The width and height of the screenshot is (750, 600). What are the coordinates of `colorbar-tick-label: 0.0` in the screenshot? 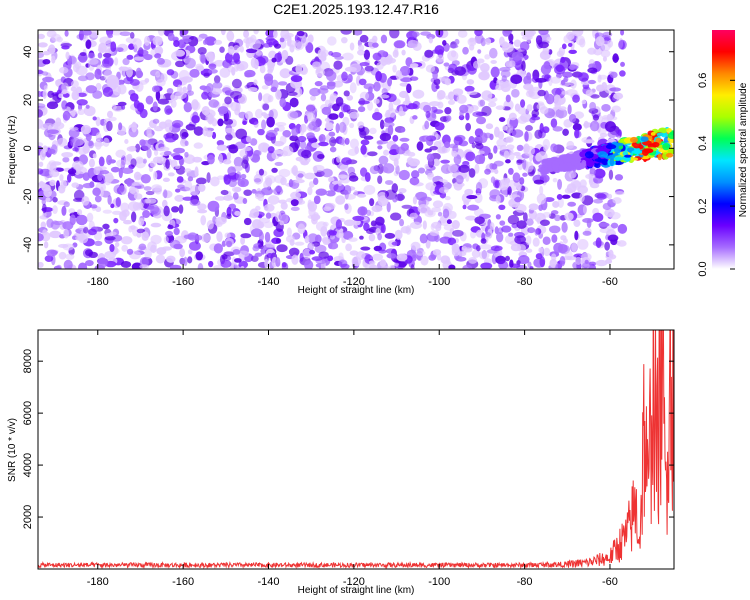 It's located at (703, 268).